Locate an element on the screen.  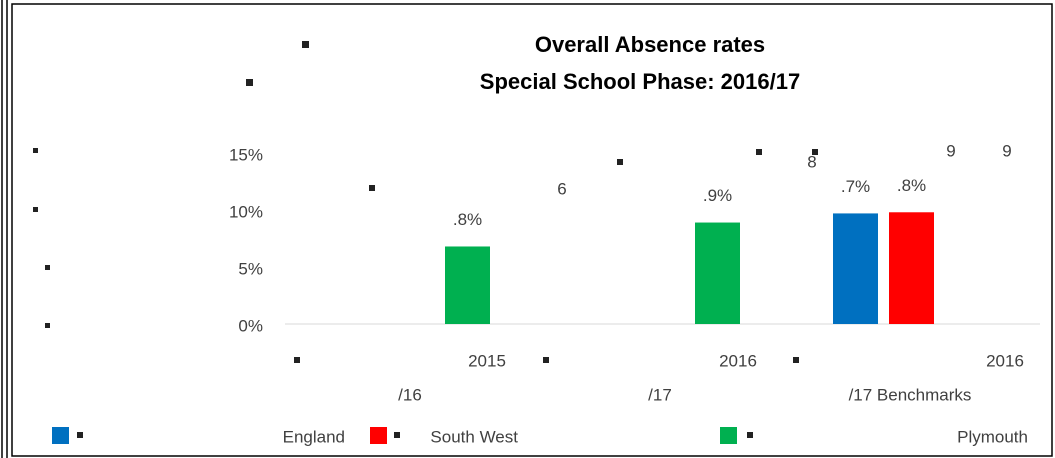
y-tick-label: 10% is located at coordinates (246, 211).